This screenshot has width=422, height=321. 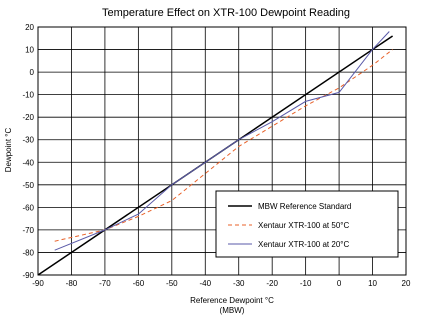 What do you see at coordinates (303, 225) in the screenshot?
I see `legend-label-1: Xentaur XTR-100 at 50°C` at bounding box center [303, 225].